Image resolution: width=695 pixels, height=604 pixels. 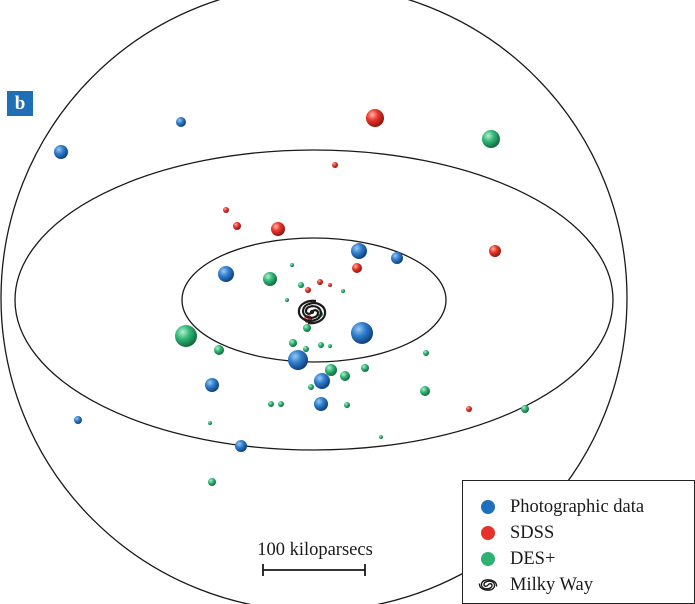 What do you see at coordinates (532, 532) in the screenshot?
I see `legend-label: SDSS` at bounding box center [532, 532].